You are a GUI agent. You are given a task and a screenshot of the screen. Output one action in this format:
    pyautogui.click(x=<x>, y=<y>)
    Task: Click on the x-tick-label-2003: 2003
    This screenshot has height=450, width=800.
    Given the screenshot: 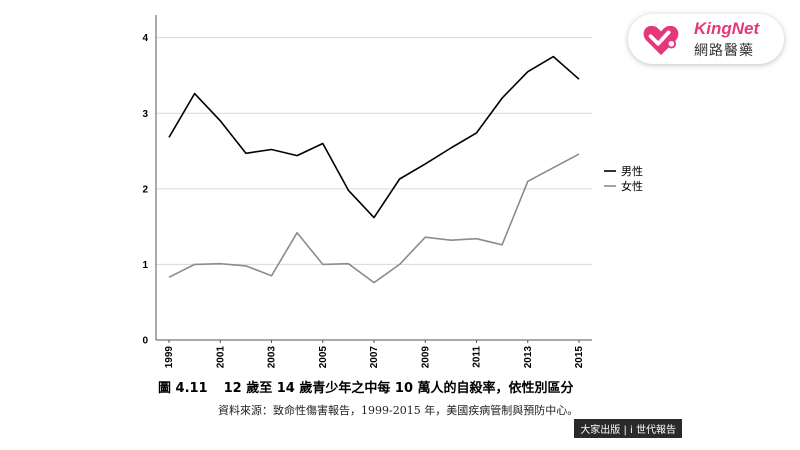 What is the action you would take?
    pyautogui.click(x=272, y=357)
    